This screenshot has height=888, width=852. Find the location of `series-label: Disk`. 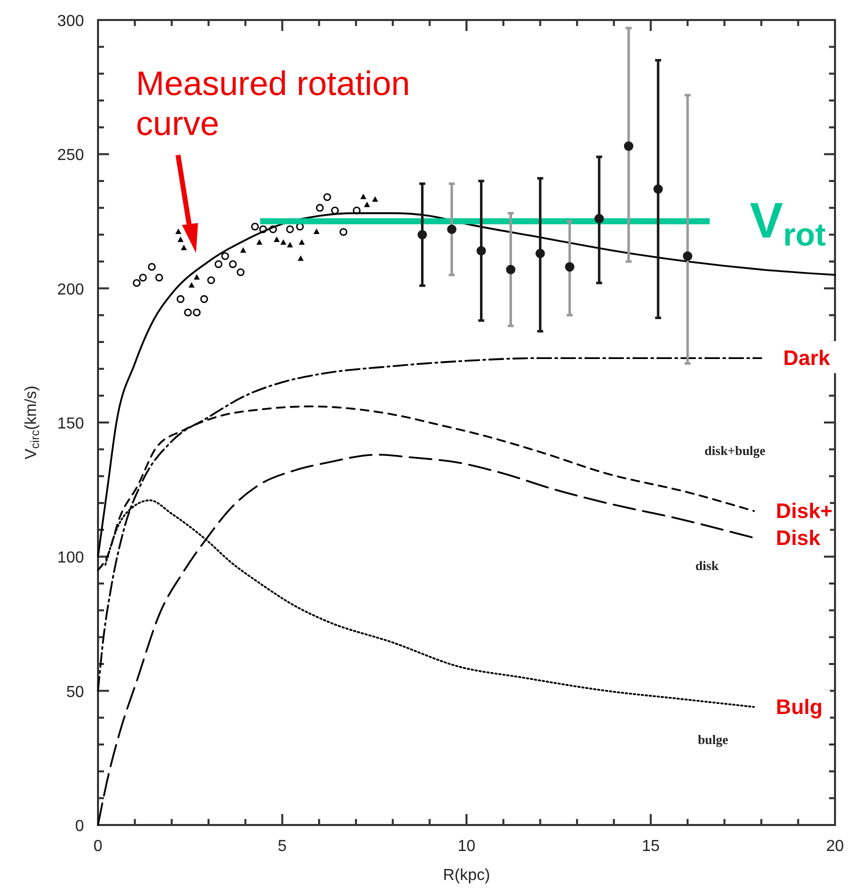

series-label: Disk is located at coordinates (798, 538).